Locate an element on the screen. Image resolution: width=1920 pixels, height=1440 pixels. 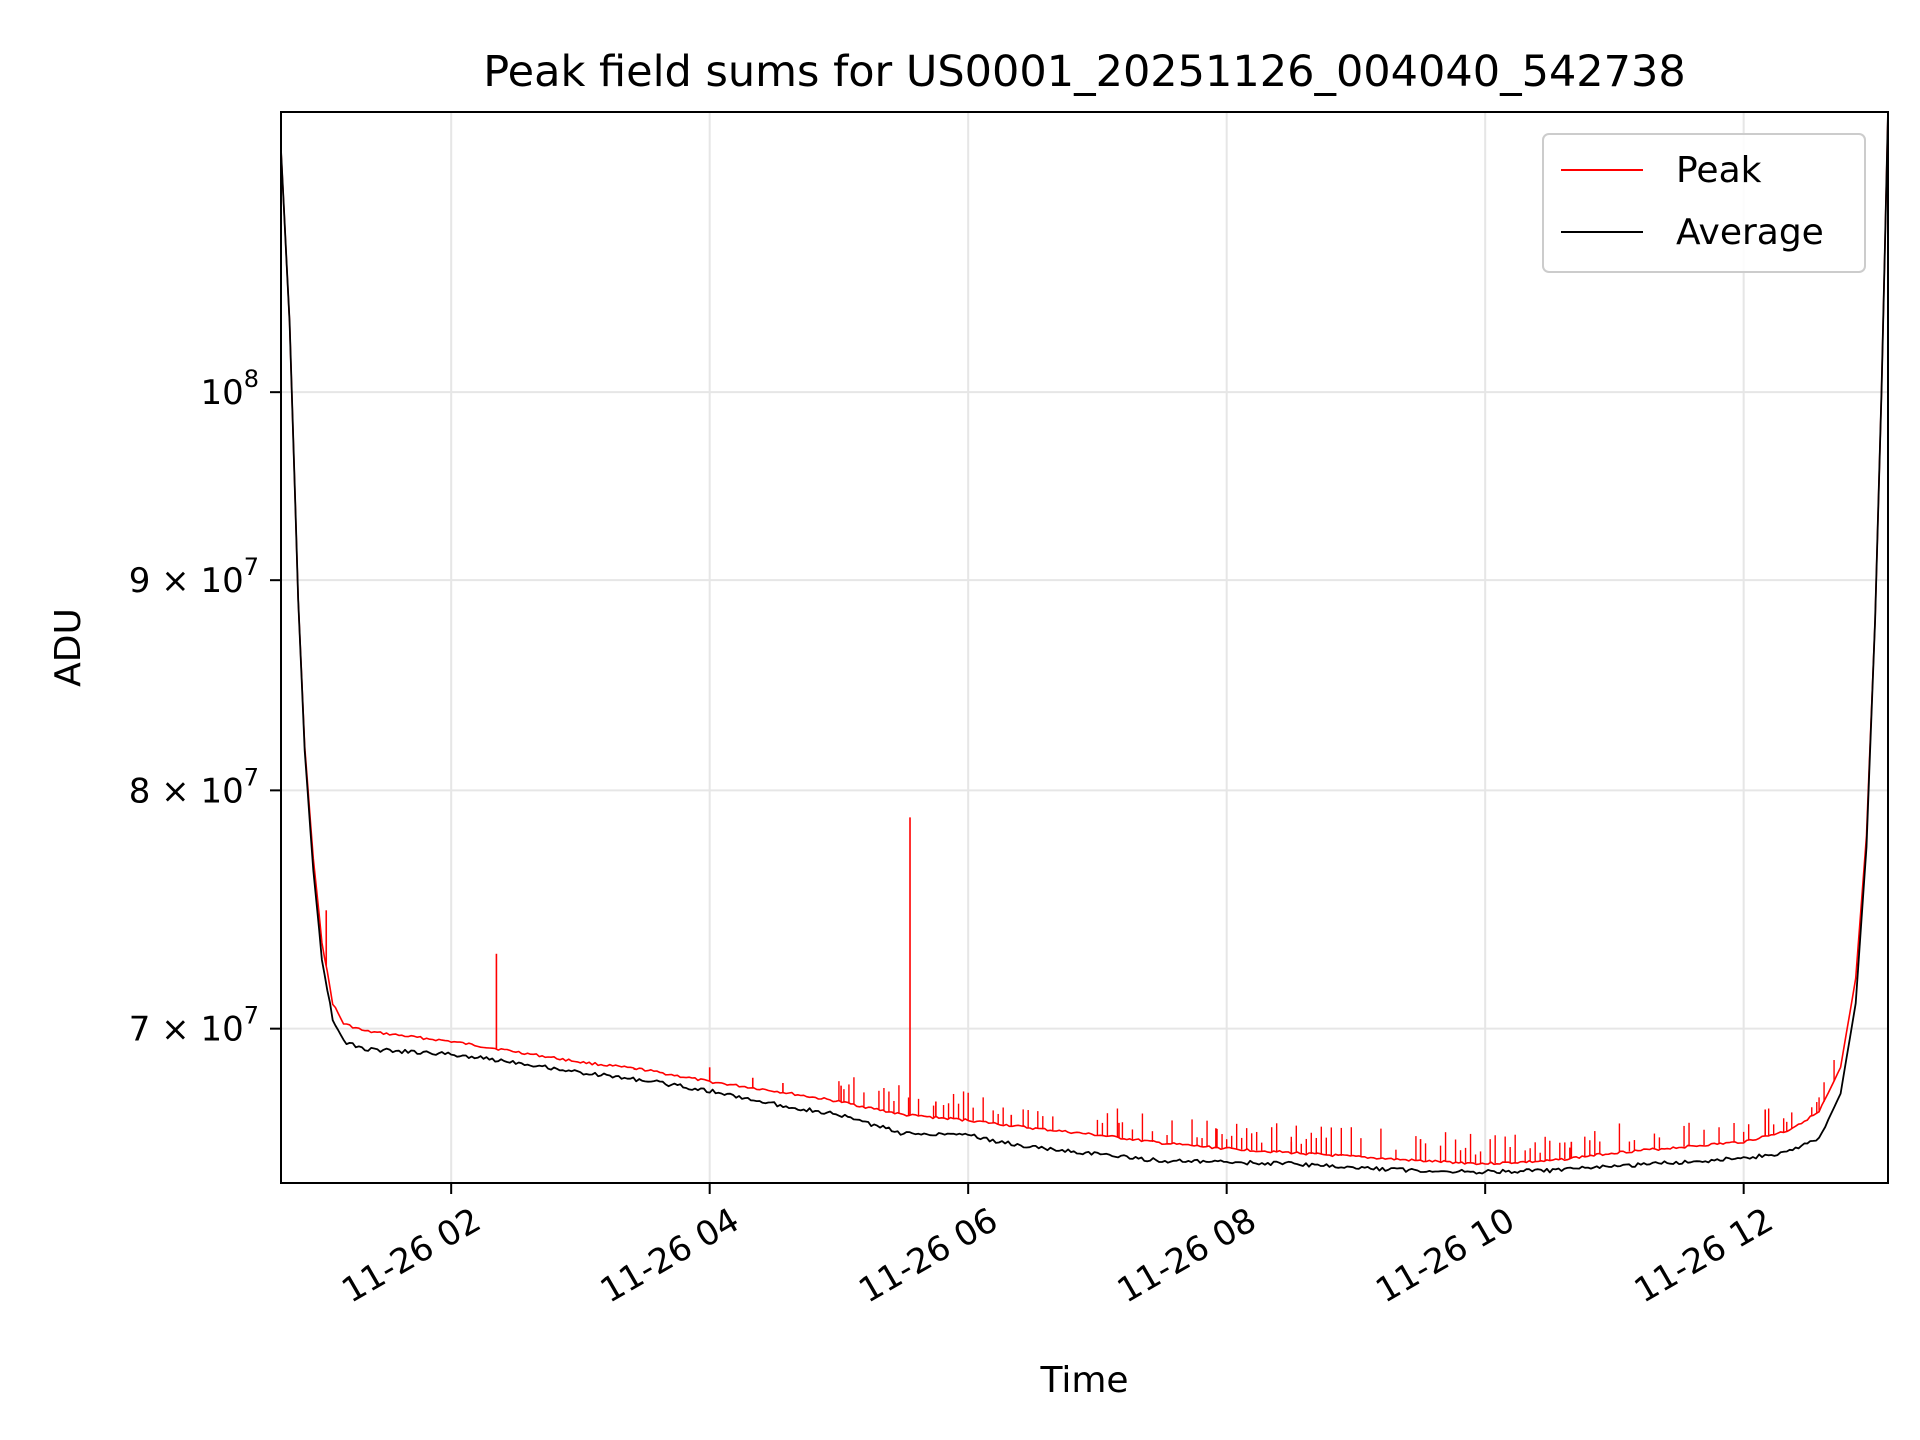
legend-label-average: Average is located at coordinates (1750, 232).